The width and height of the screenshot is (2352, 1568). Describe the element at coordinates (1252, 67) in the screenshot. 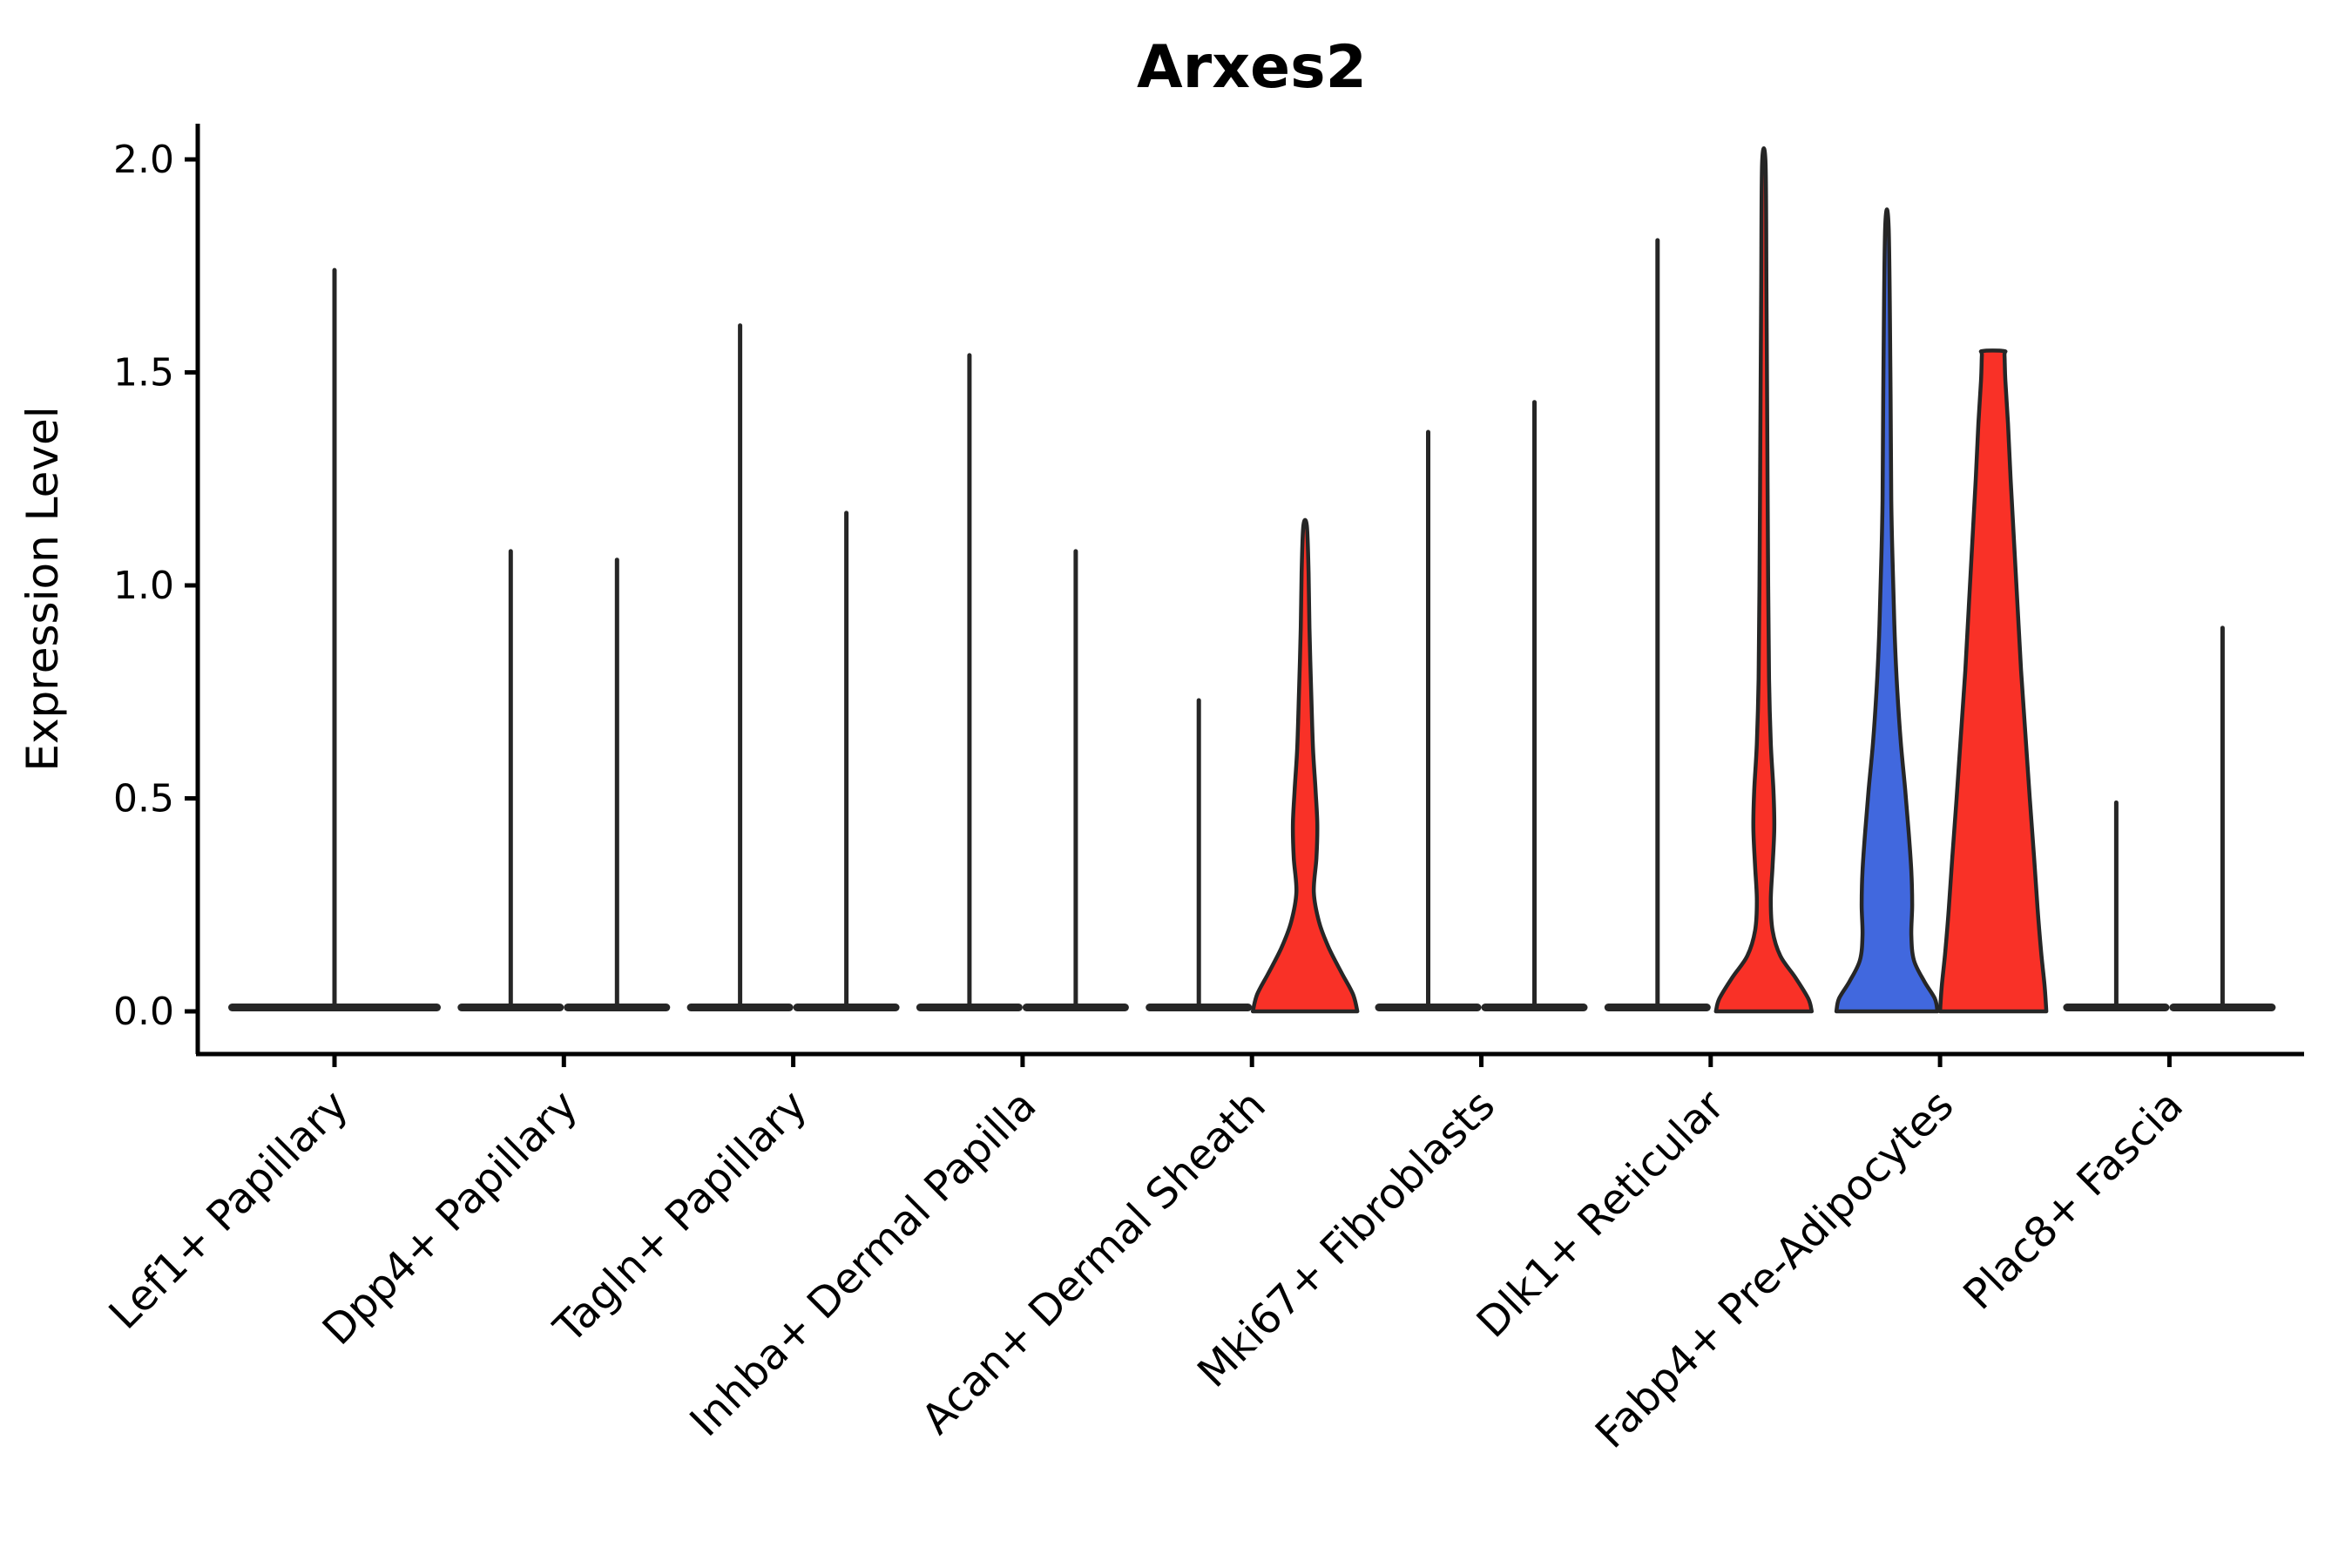

I see `chart-title: Arxes2` at that location.